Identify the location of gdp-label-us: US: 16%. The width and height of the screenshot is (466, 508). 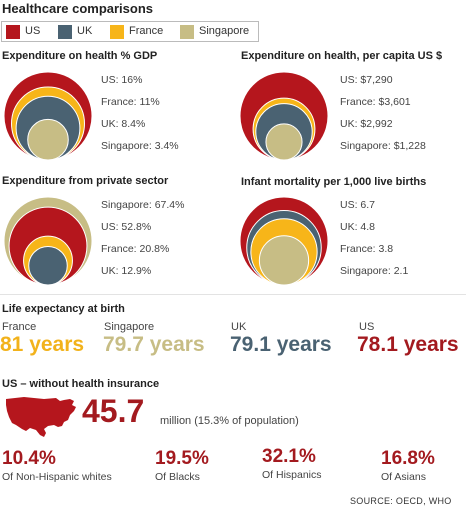
(122, 80).